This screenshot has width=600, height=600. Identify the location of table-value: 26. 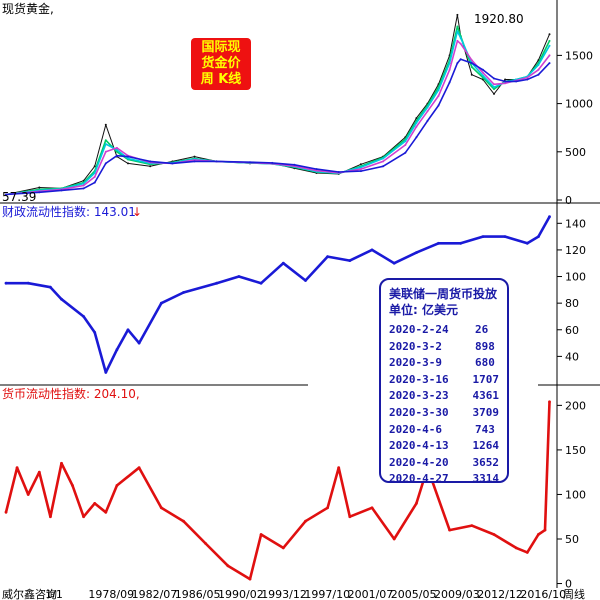
(482, 329).